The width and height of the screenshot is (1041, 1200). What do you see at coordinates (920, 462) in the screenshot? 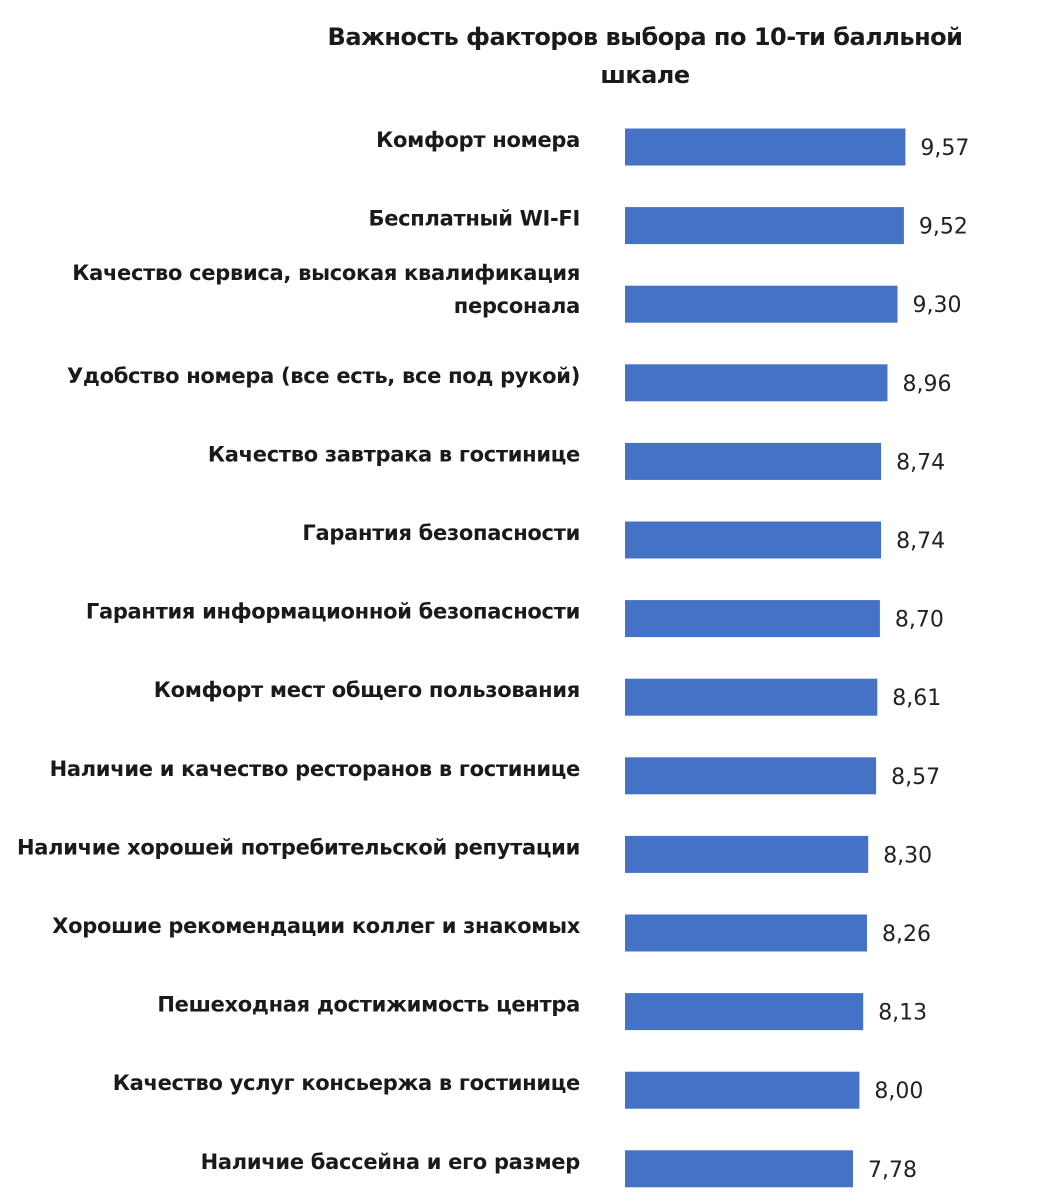
I see `value-label-4: 8,74` at bounding box center [920, 462].